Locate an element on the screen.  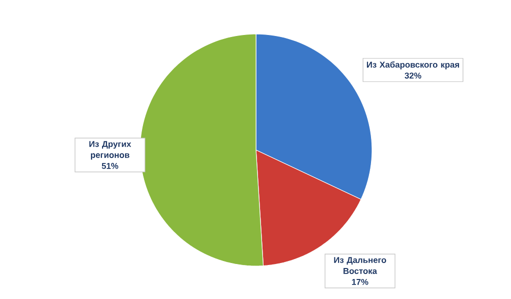
data-label: 32% is located at coordinates (413, 75).